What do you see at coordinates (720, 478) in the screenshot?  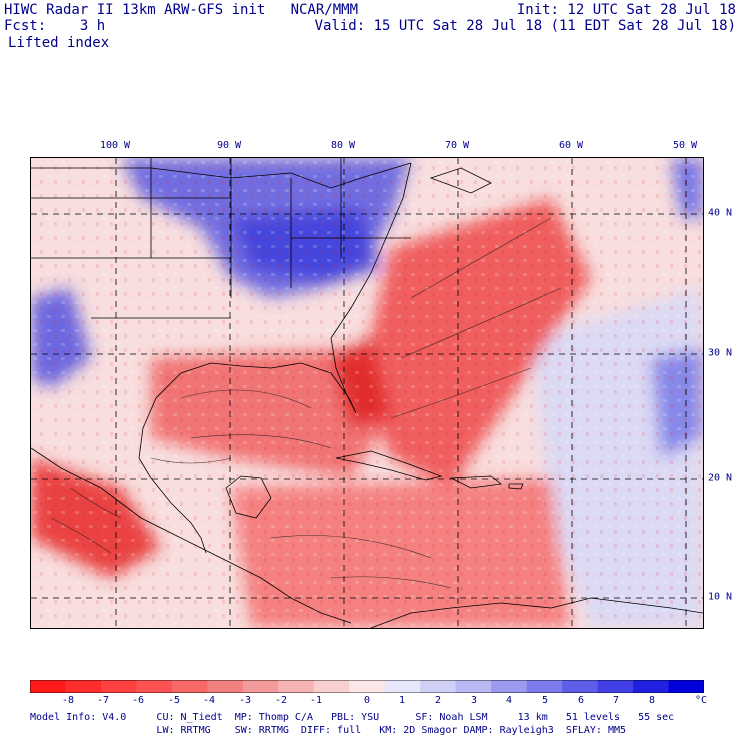 I see `lat-label: 20 N` at bounding box center [720, 478].